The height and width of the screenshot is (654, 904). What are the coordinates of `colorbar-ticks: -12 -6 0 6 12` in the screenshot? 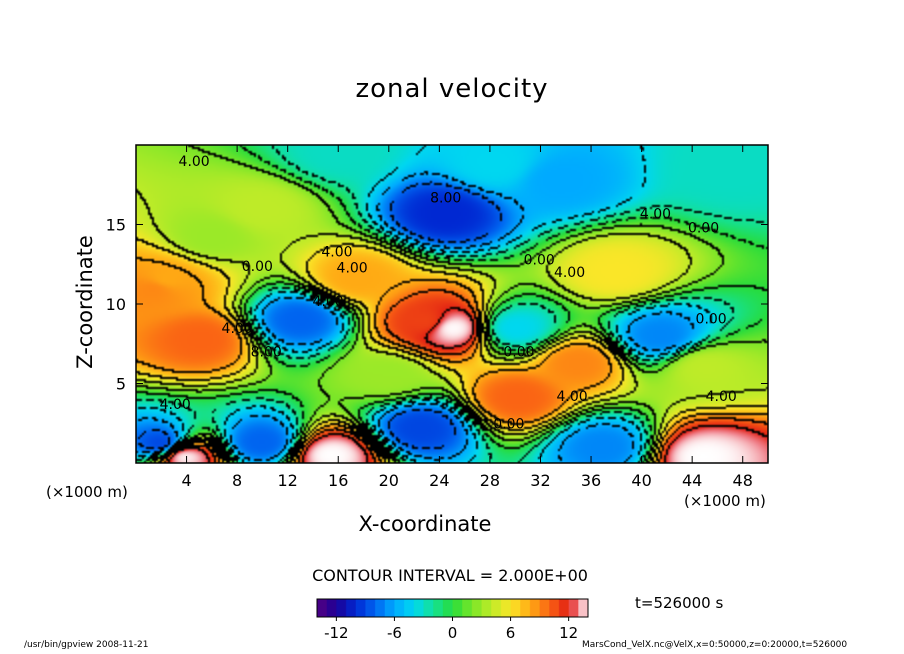 It's located at (451, 629).